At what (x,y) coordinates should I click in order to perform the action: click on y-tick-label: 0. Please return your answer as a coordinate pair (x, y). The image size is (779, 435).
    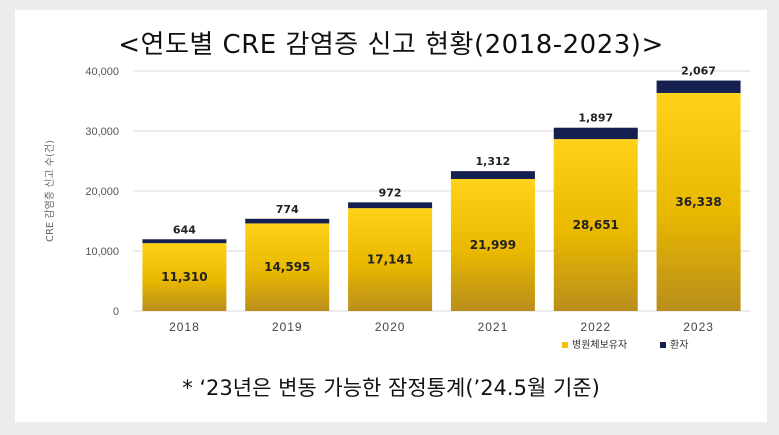
    Looking at the image, I should click on (116, 312).